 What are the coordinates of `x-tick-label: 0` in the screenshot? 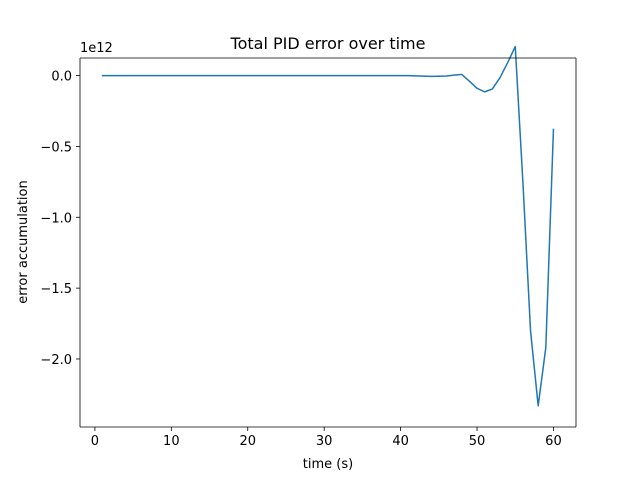 It's located at (95, 441).